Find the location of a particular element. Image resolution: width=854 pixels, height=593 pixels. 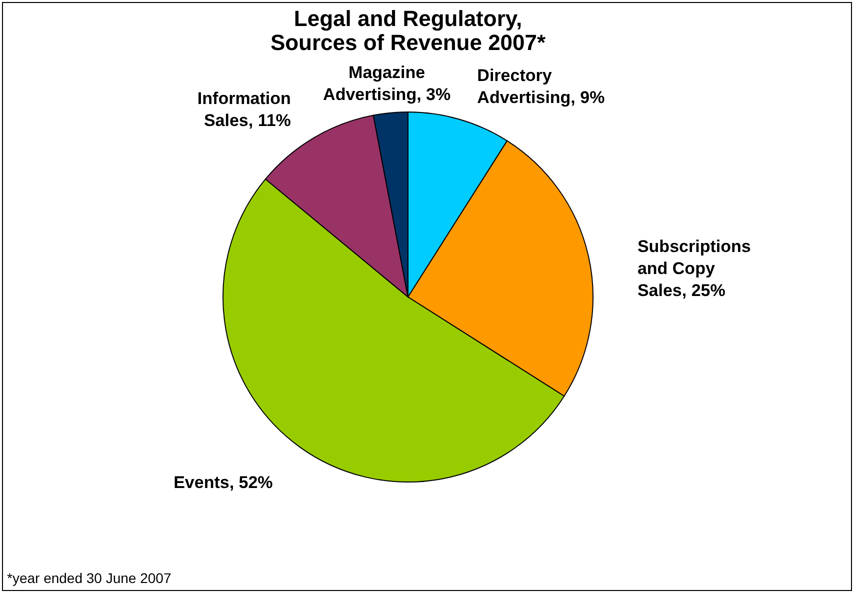

slice-label: Events, 52% is located at coordinates (223, 482).